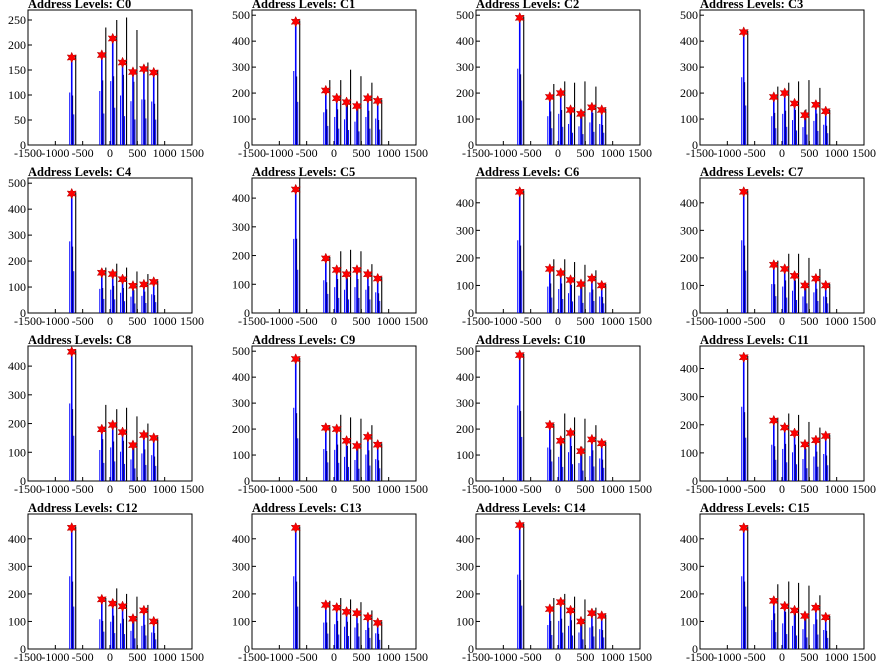 Image resolution: width=896 pixels, height=672 pixels. Describe the element at coordinates (755, 508) in the screenshot. I see `panel-title: Address Levels: C15` at that location.